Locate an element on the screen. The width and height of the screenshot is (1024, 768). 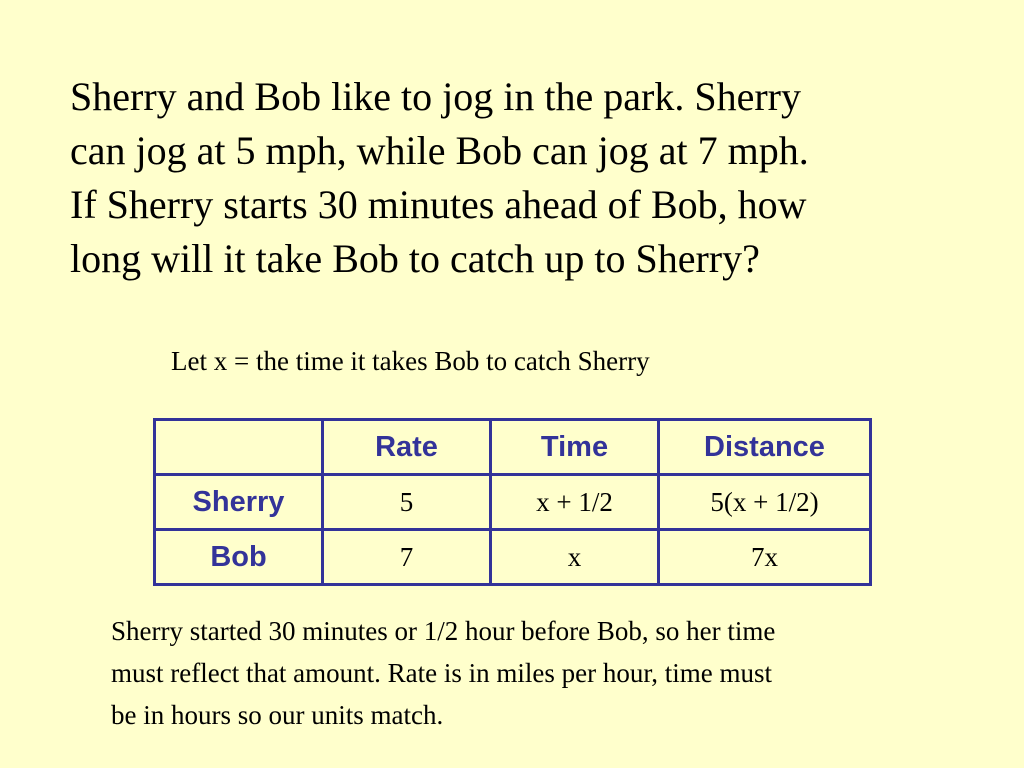
sherry-time: x + 1/2 is located at coordinates (574, 502).